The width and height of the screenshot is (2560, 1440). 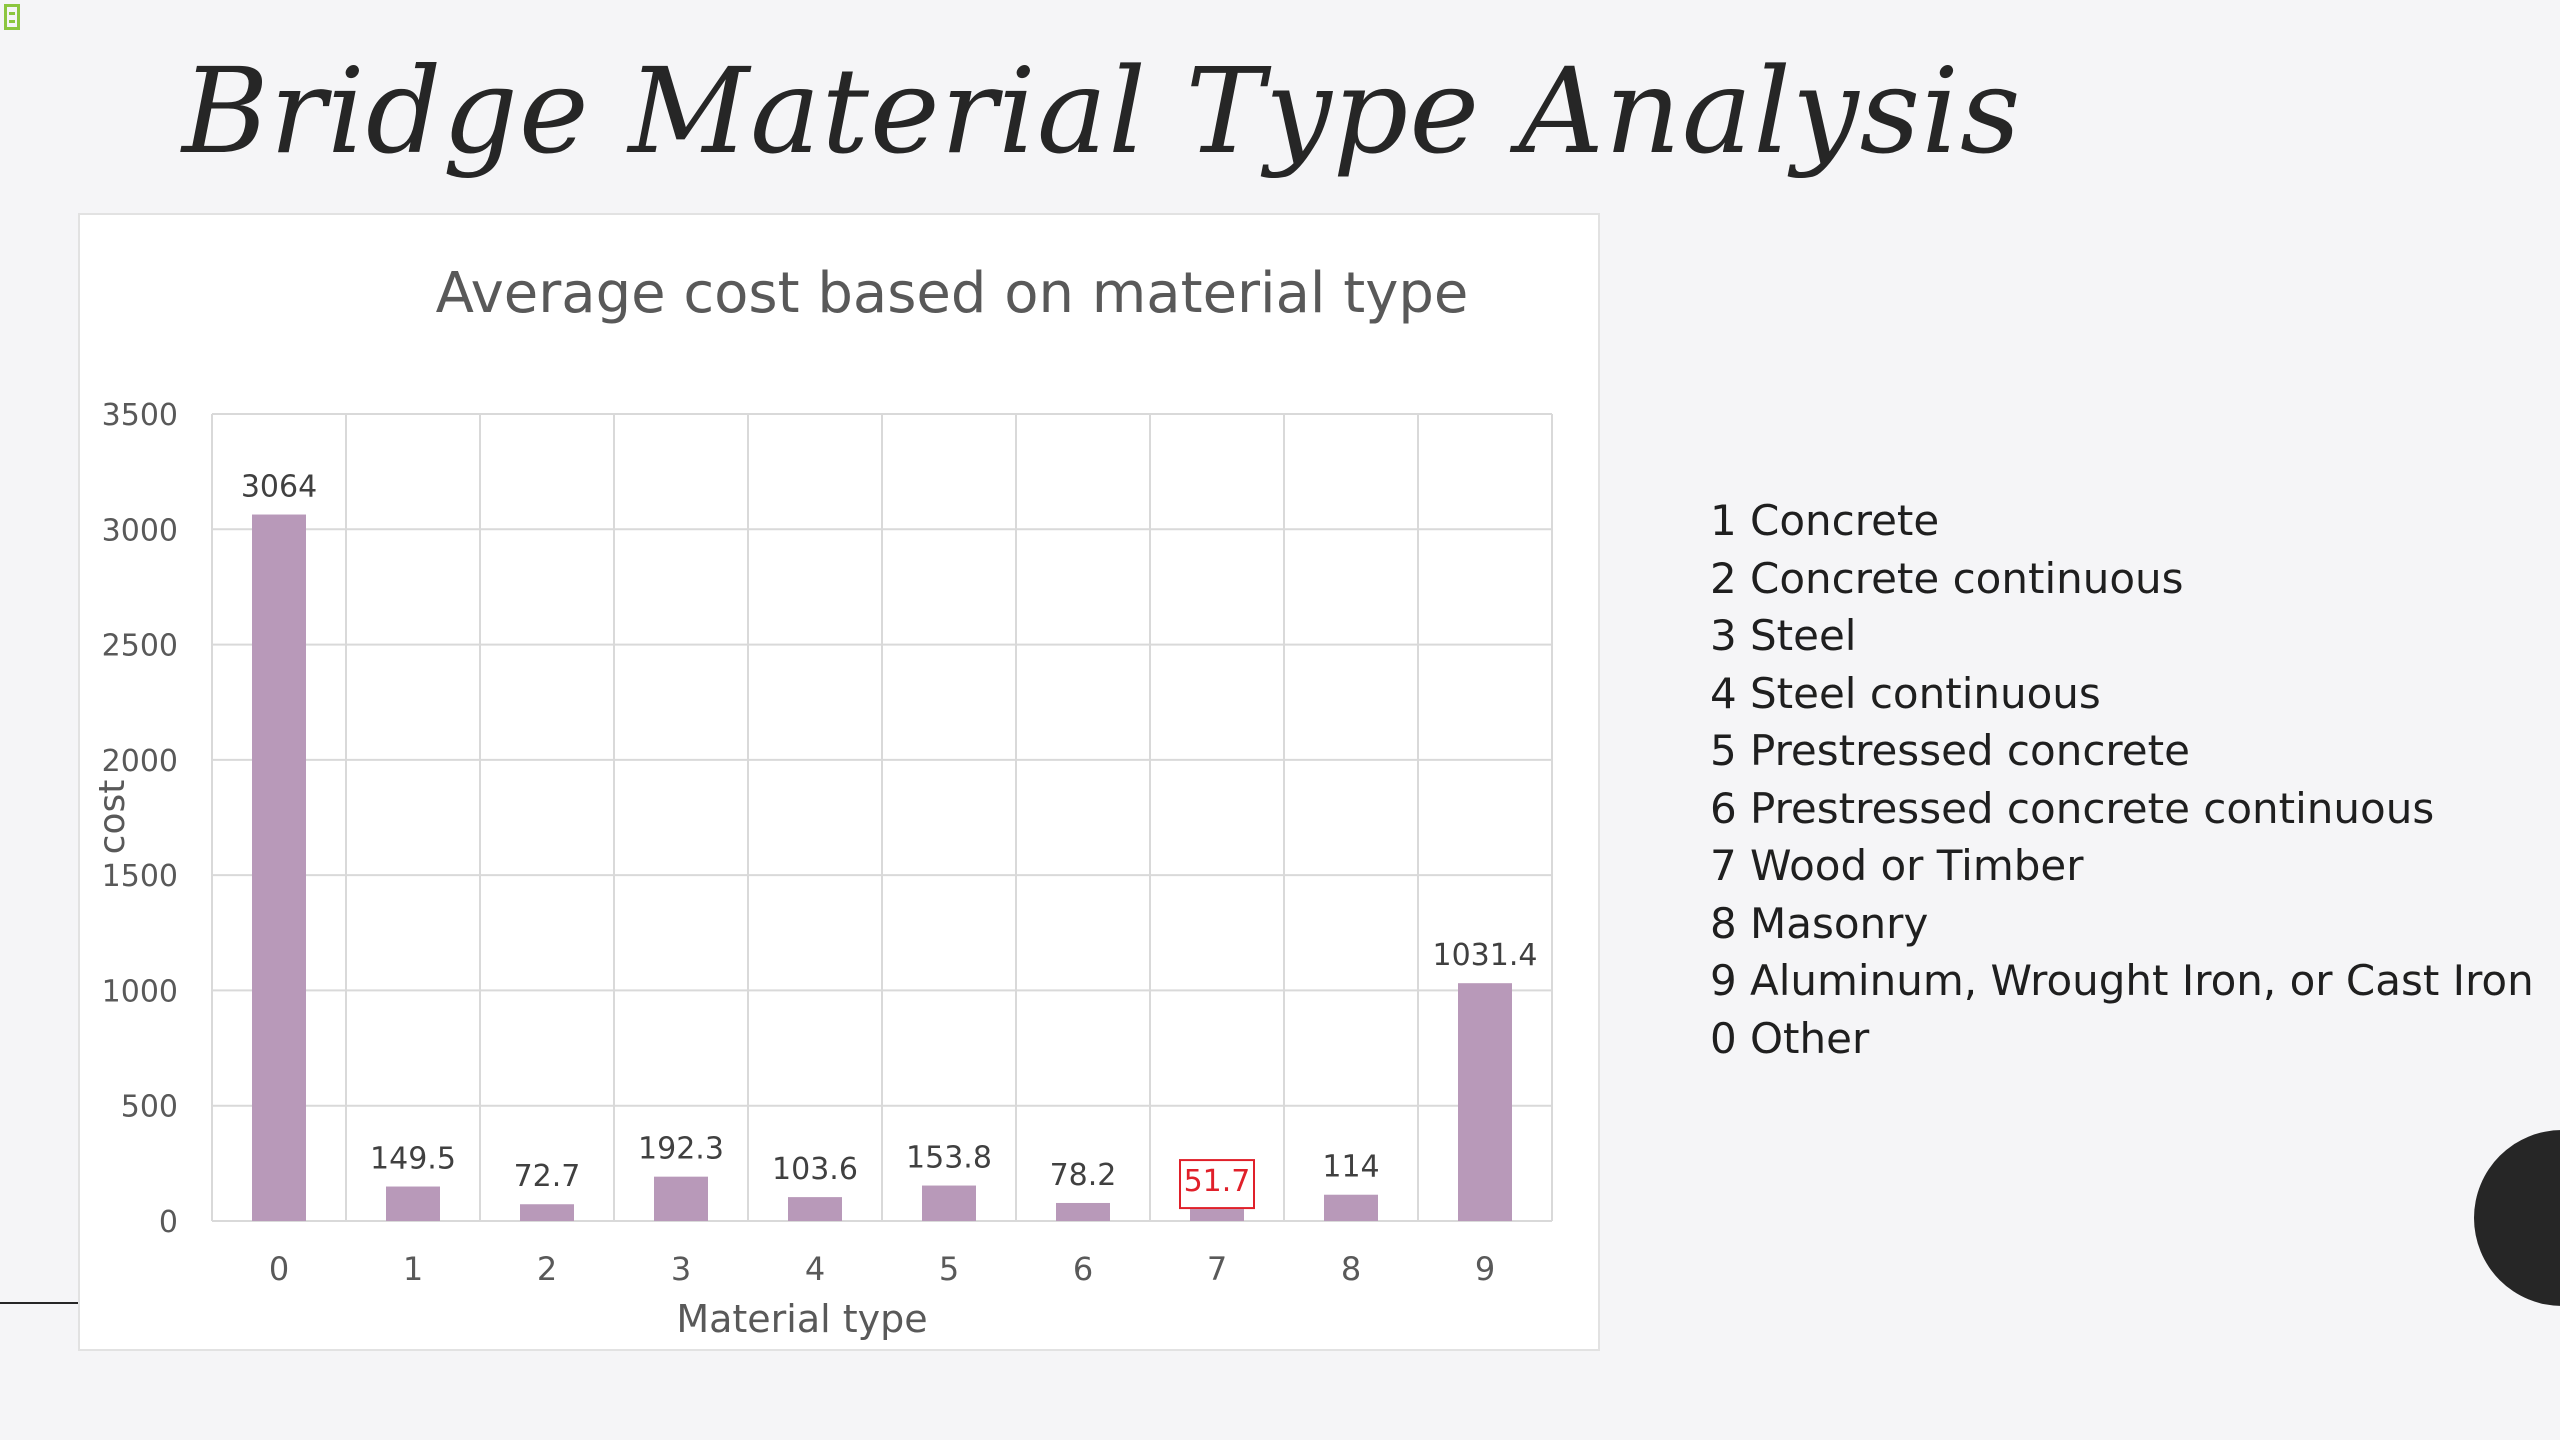 What do you see at coordinates (681, 1149) in the screenshot?
I see `data-label: 192.3` at bounding box center [681, 1149].